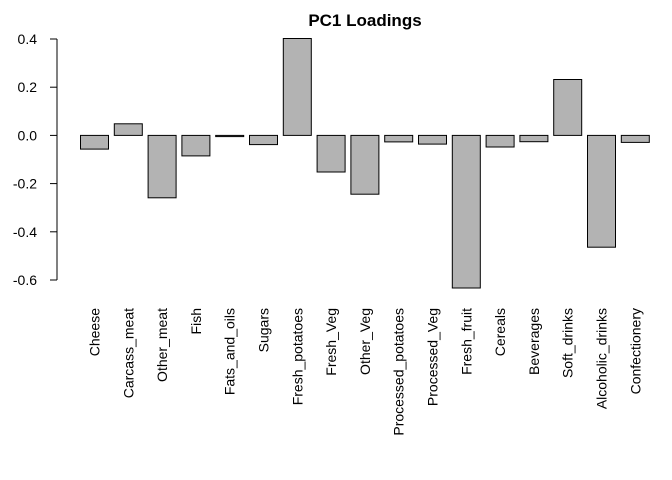  What do you see at coordinates (230, 351) in the screenshot?
I see `x-tick-label: Fats_and_oils` at bounding box center [230, 351].